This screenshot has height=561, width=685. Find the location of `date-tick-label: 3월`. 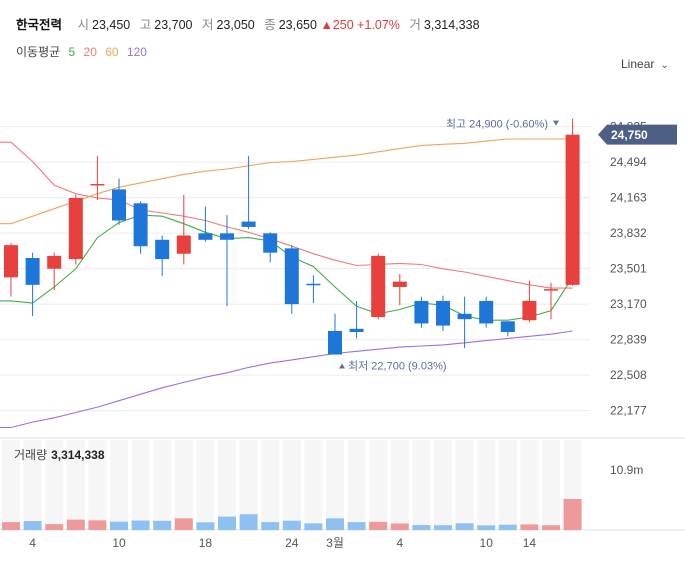

date-tick-label: 3월 is located at coordinates (335, 543).